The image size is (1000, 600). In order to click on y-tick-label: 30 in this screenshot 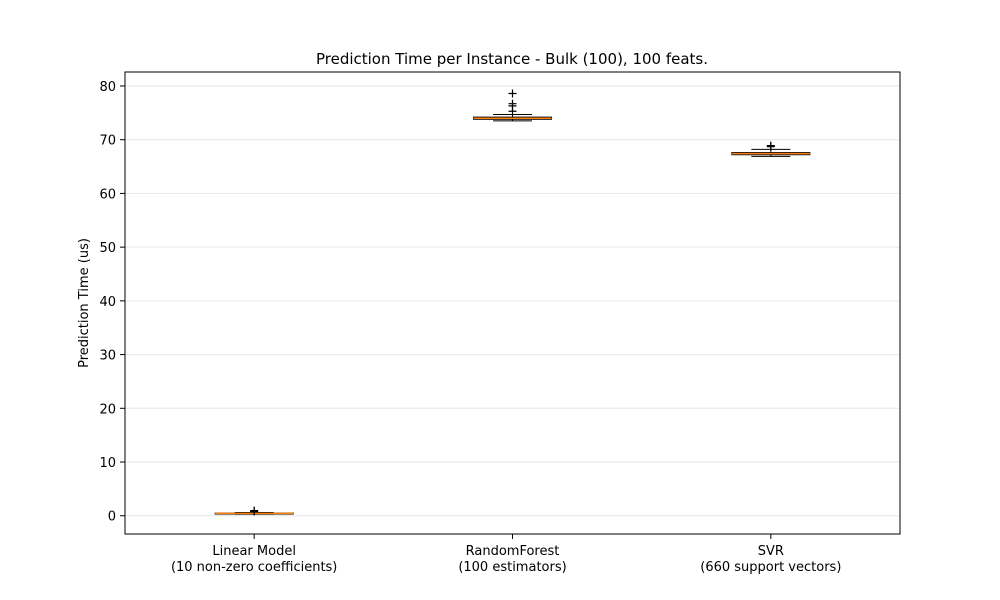, I will do `click(107, 356)`.